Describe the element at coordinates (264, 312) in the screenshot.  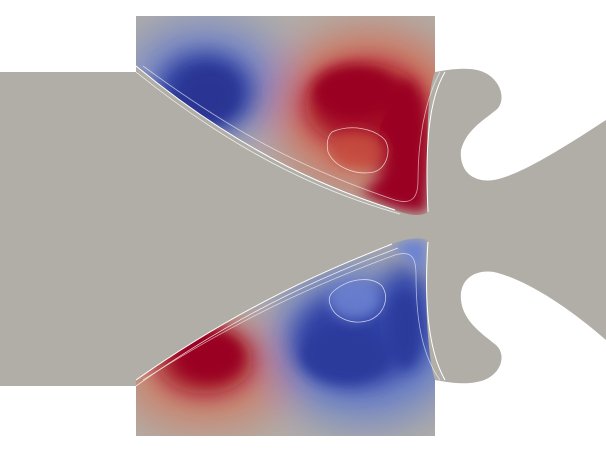
I see `lower-wall-line` at that location.